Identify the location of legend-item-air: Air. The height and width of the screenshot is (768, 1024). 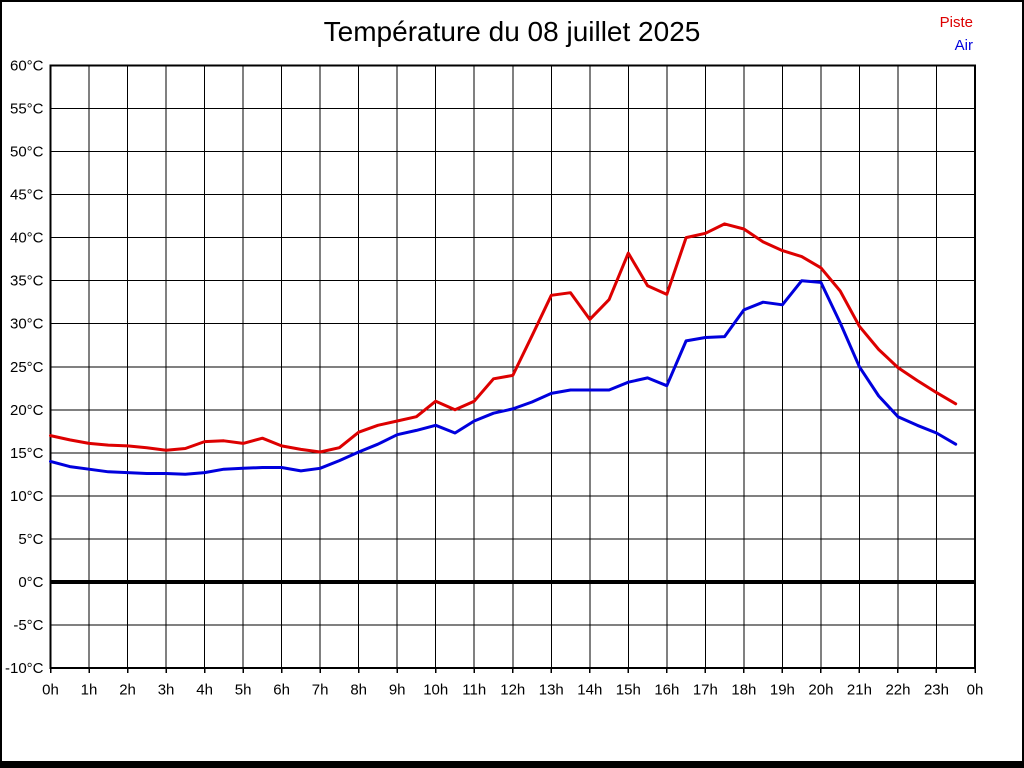
(956, 45).